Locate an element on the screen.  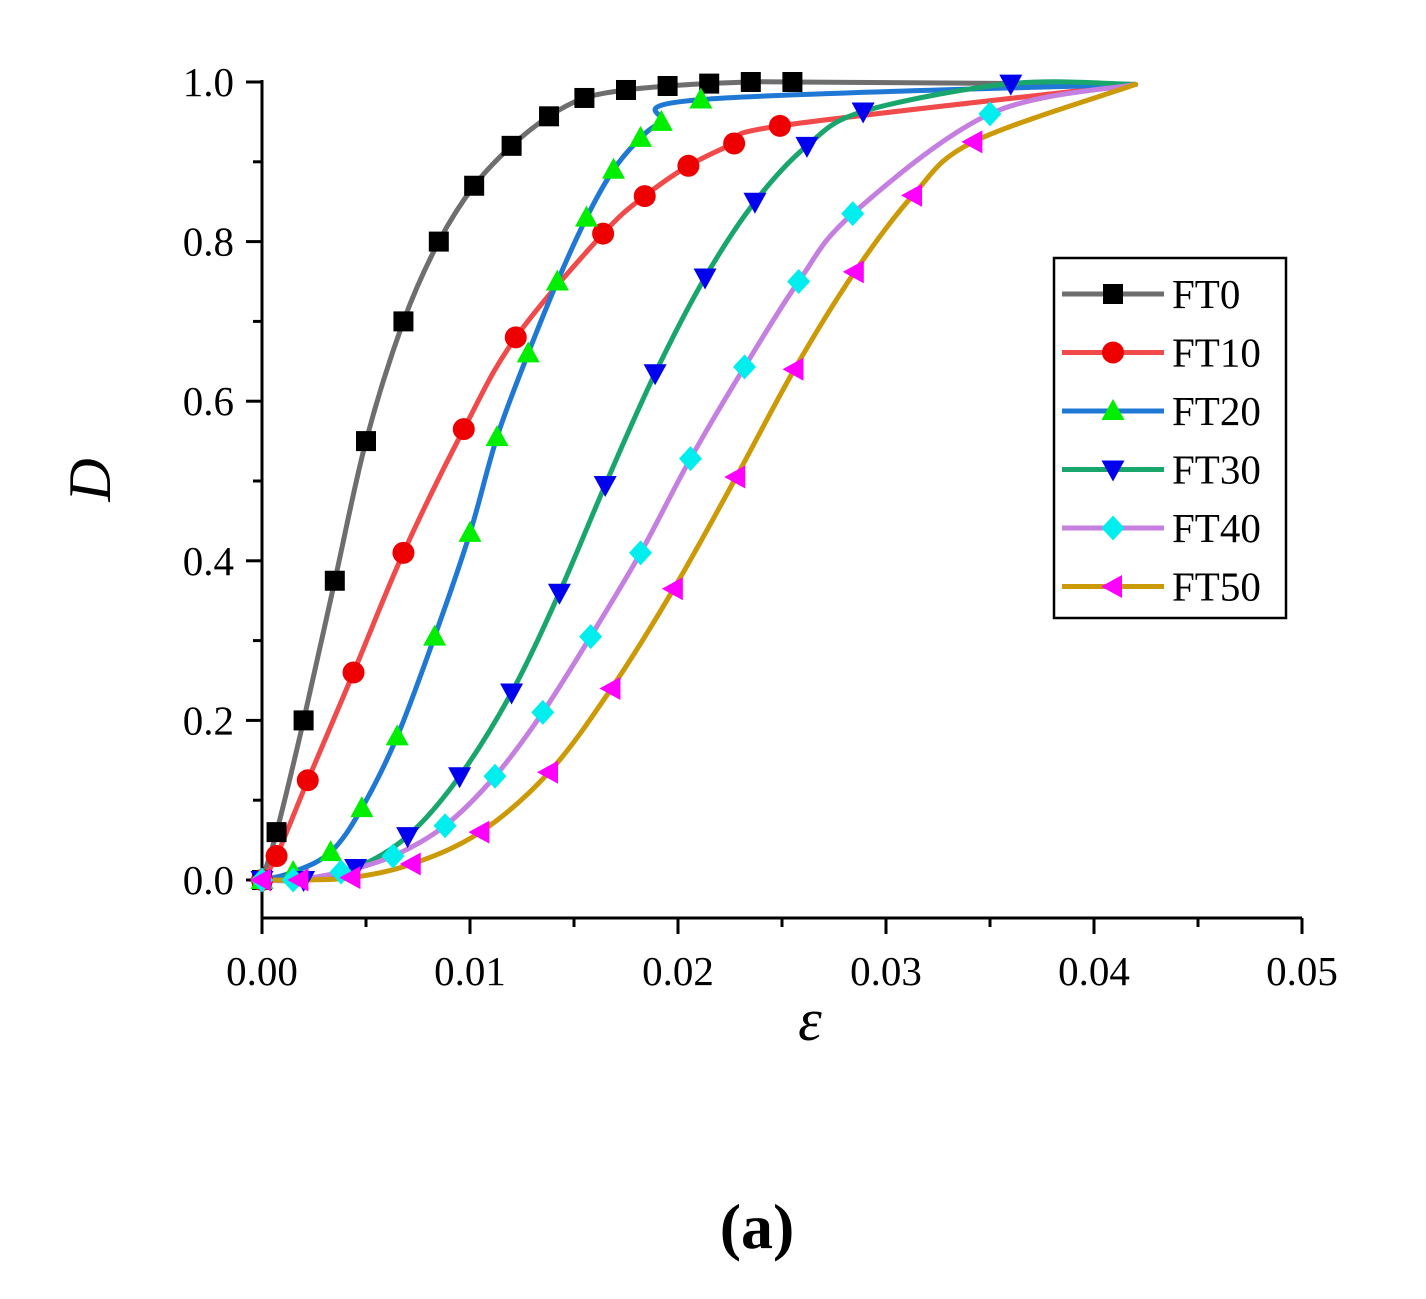
y-tick-label: 0.2 is located at coordinates (208, 720).